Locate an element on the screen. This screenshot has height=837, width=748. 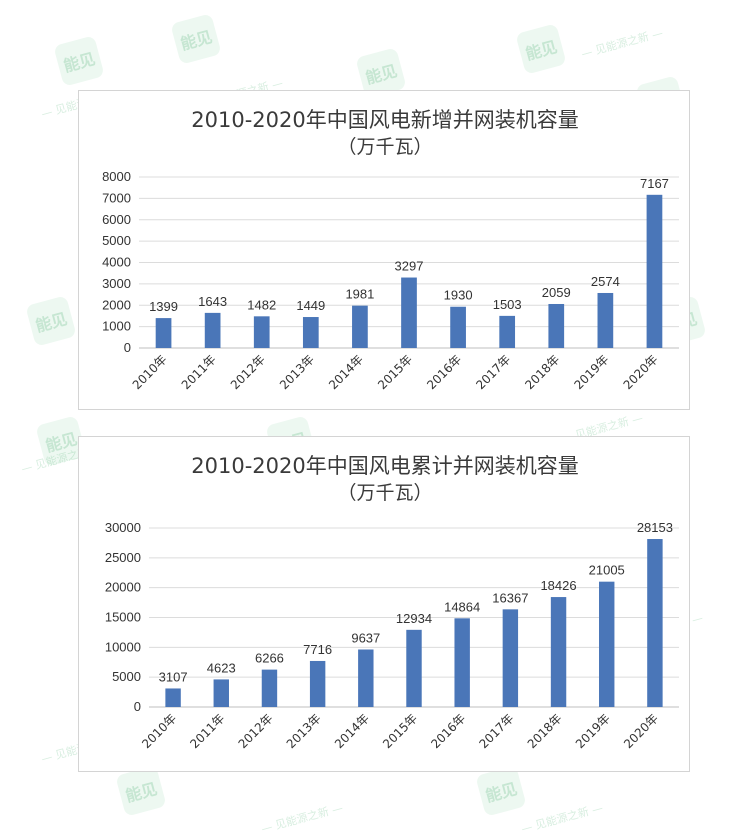
x-tick-label: 2016年 is located at coordinates (448, 731).